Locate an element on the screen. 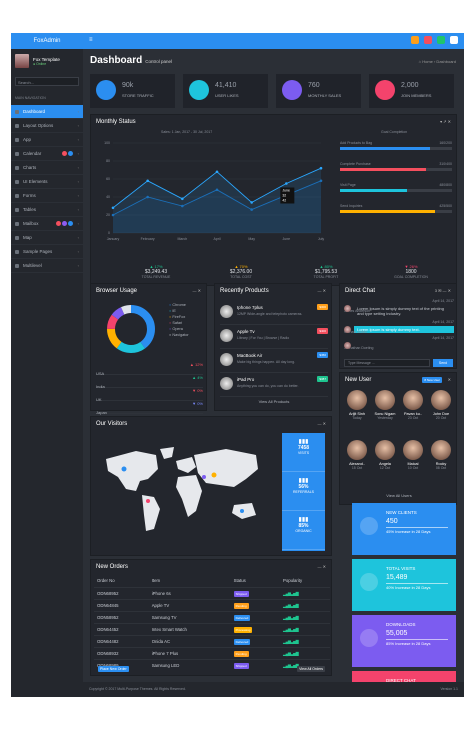  logo: FoxAdmin is located at coordinates (47, 41).